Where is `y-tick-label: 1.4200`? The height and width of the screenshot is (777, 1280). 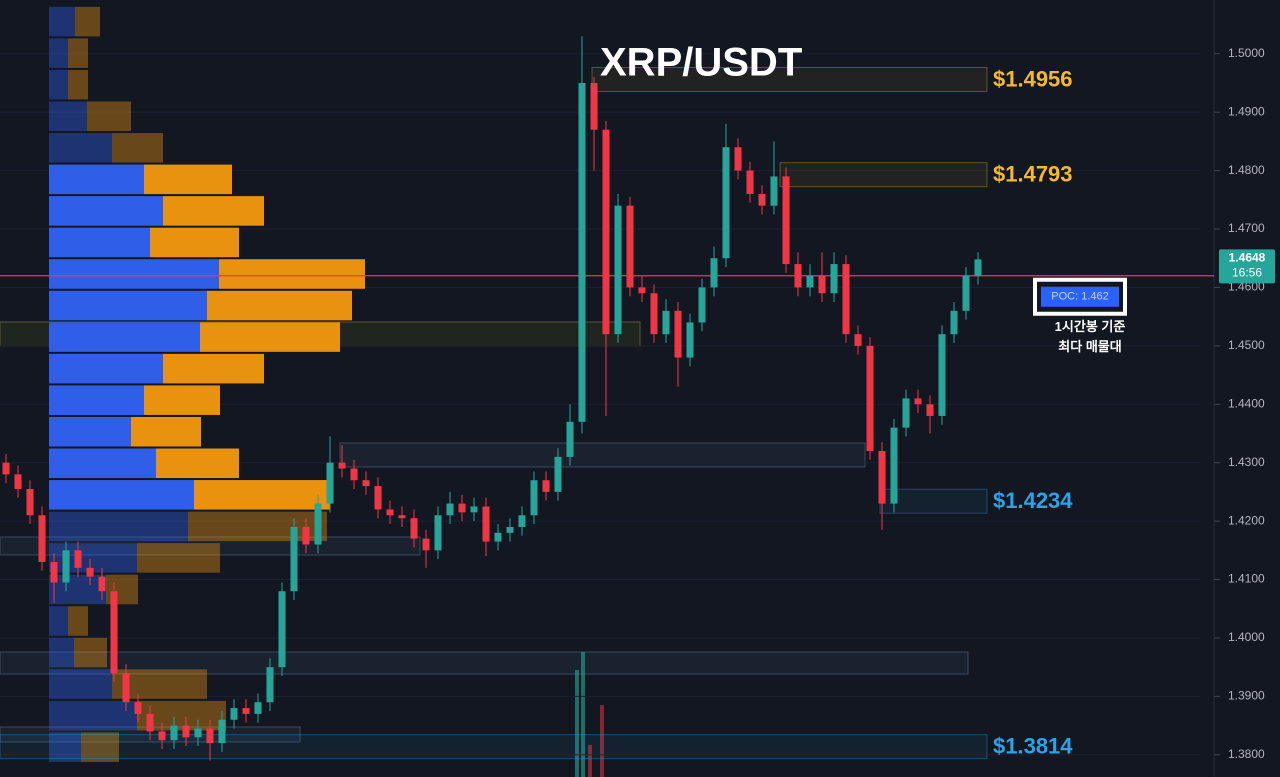 y-tick-label: 1.4200 is located at coordinates (1246, 520).